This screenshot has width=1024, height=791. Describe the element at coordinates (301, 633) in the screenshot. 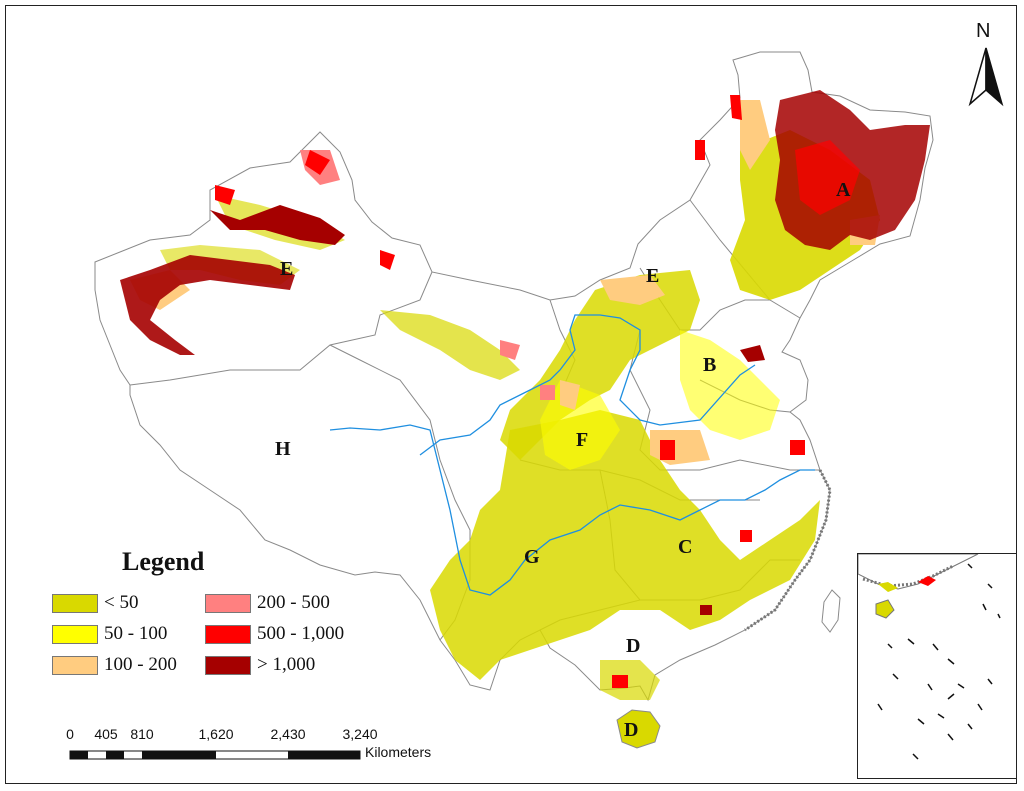

I see `legend-label: 500 - 1,000` at that location.